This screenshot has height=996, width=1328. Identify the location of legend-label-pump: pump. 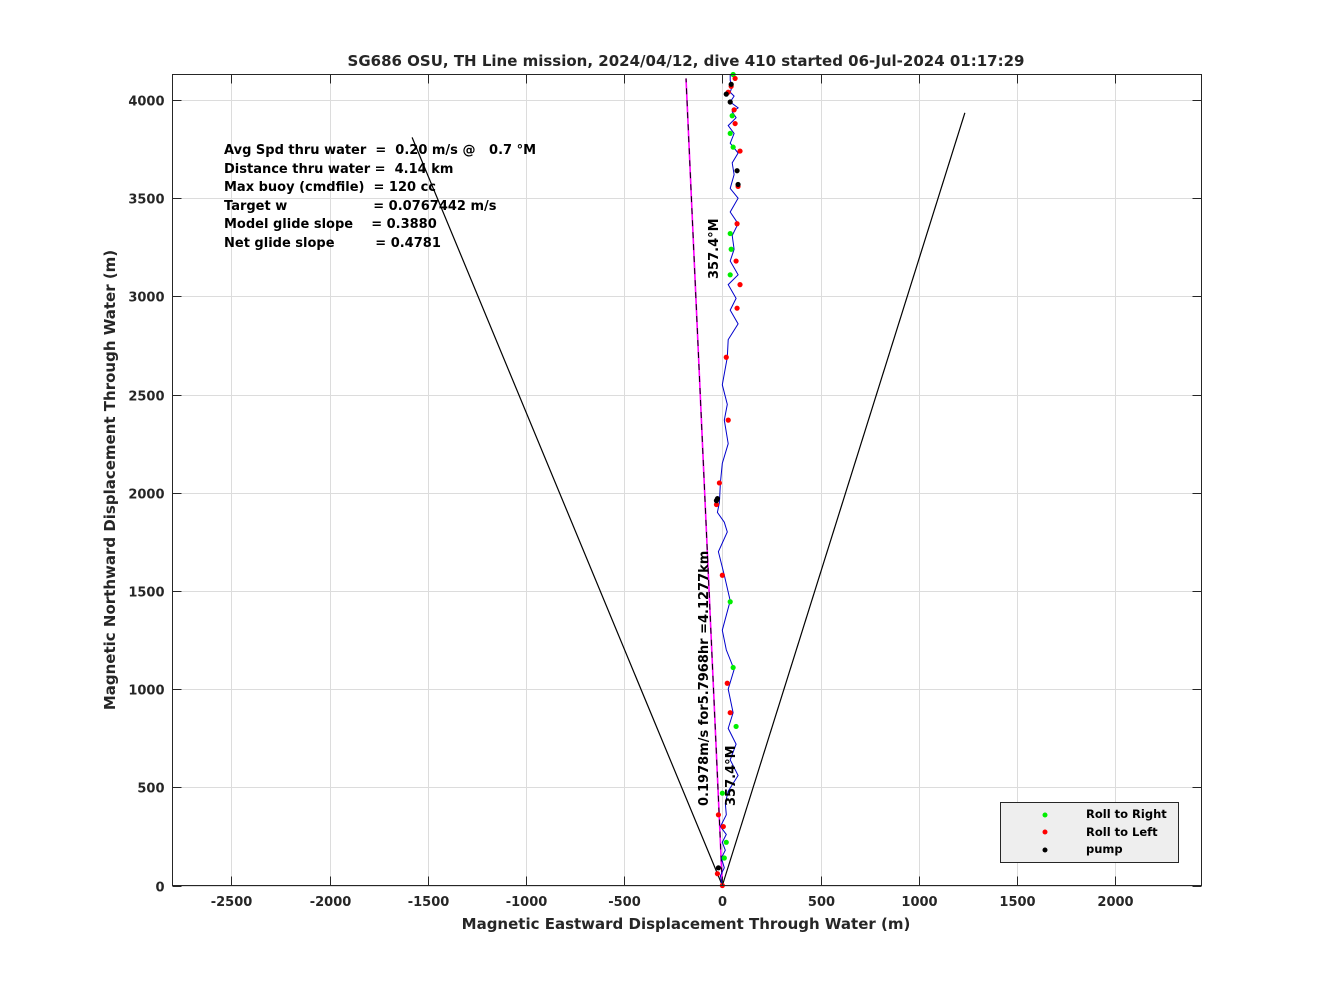
(1104, 849).